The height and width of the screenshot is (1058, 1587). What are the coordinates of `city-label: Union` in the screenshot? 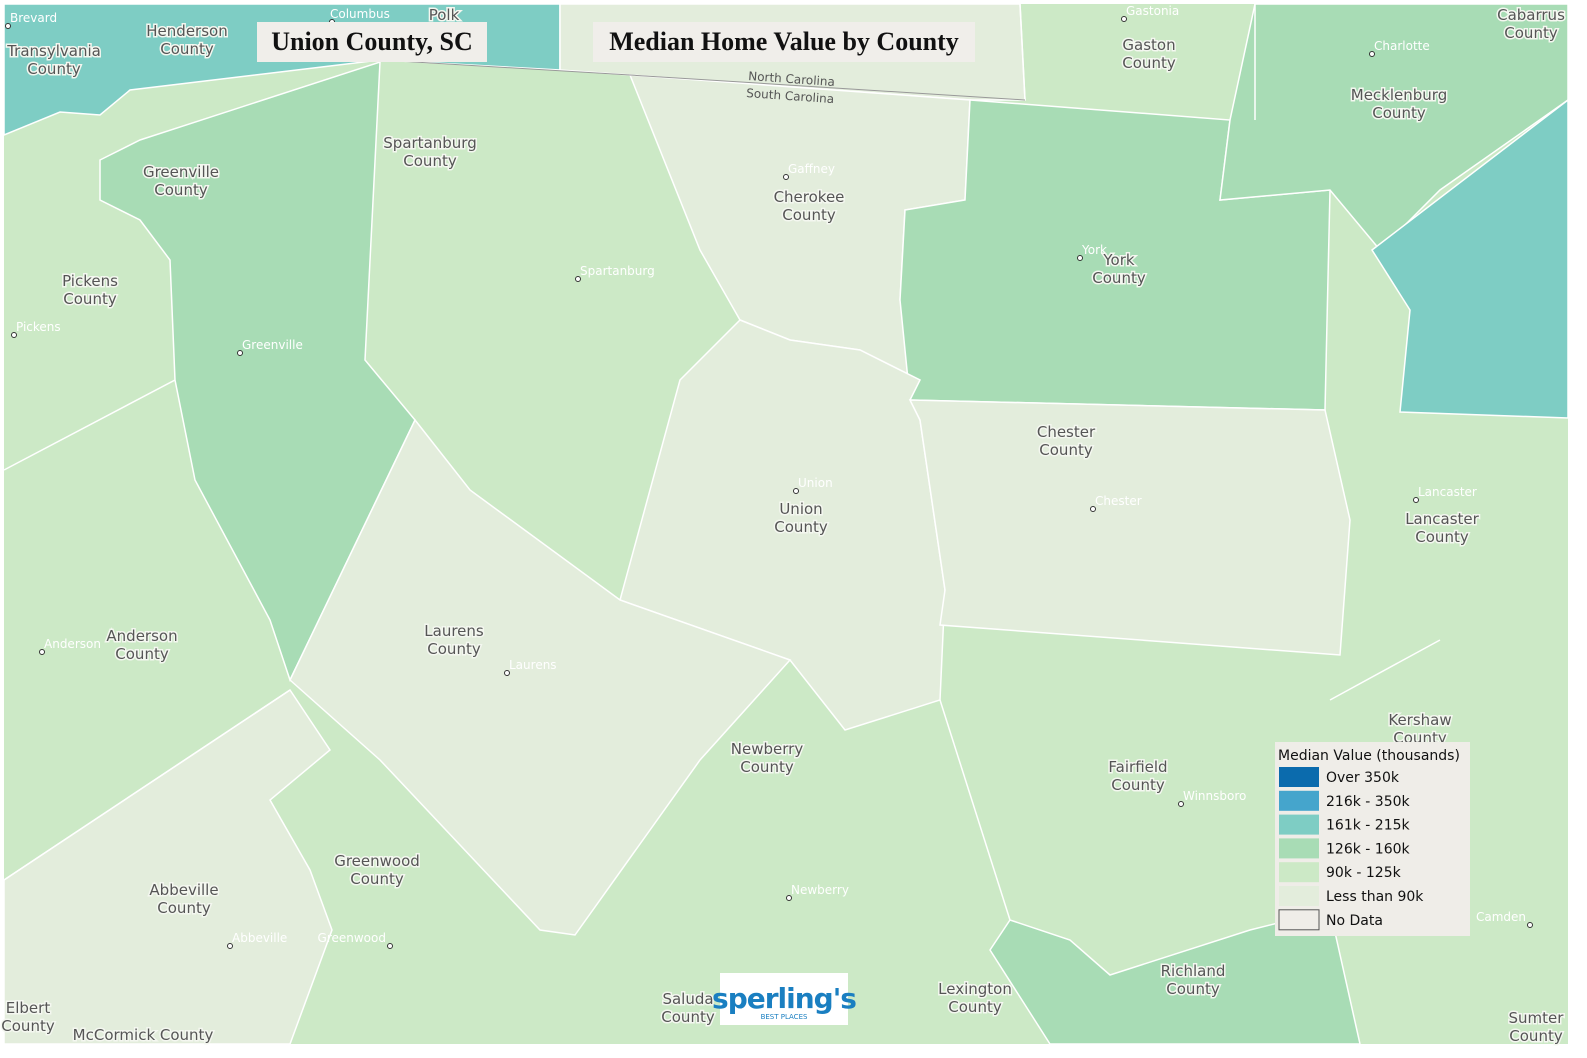 It's located at (815, 483).